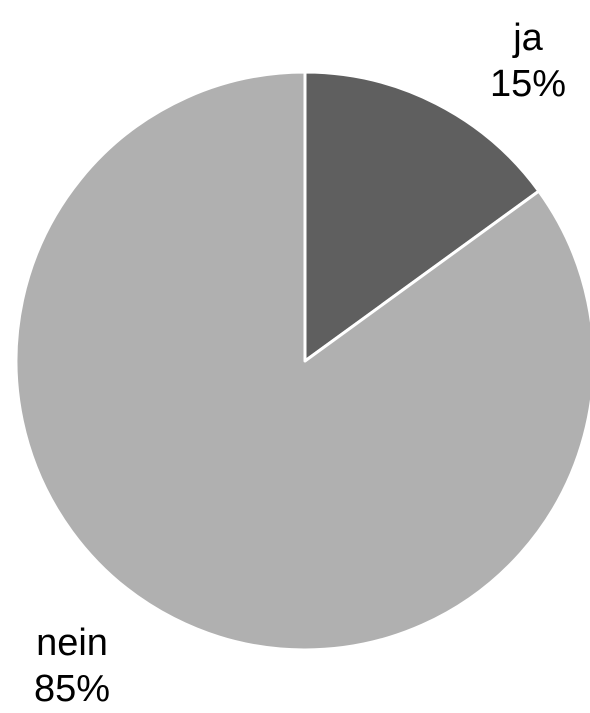 Image resolution: width=590 pixels, height=713 pixels. I want to click on slice-value-label-nein: 85%, so click(72, 689).